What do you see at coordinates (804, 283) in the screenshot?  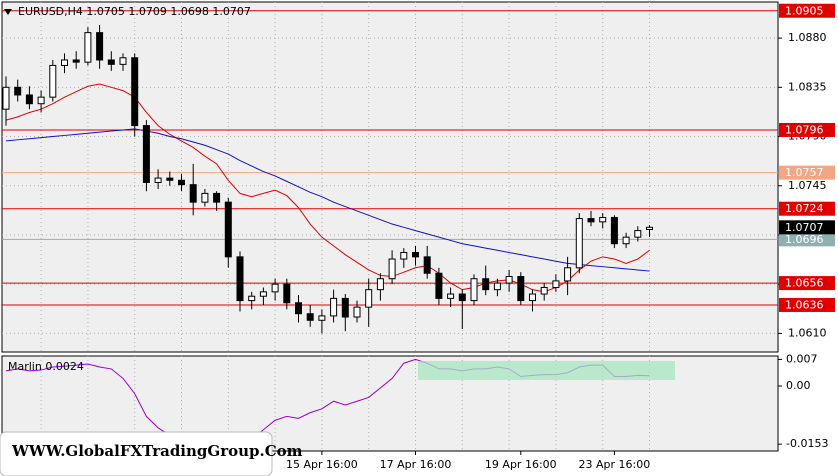 I see `level-label: 1.0656` at bounding box center [804, 283].